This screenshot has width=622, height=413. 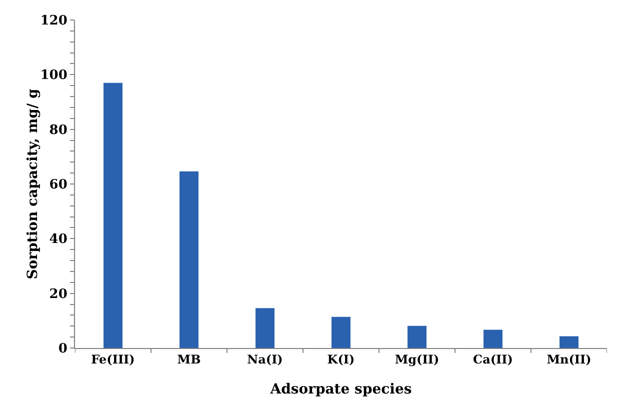 I want to click on y-tick-label: 100, so click(x=54, y=76).